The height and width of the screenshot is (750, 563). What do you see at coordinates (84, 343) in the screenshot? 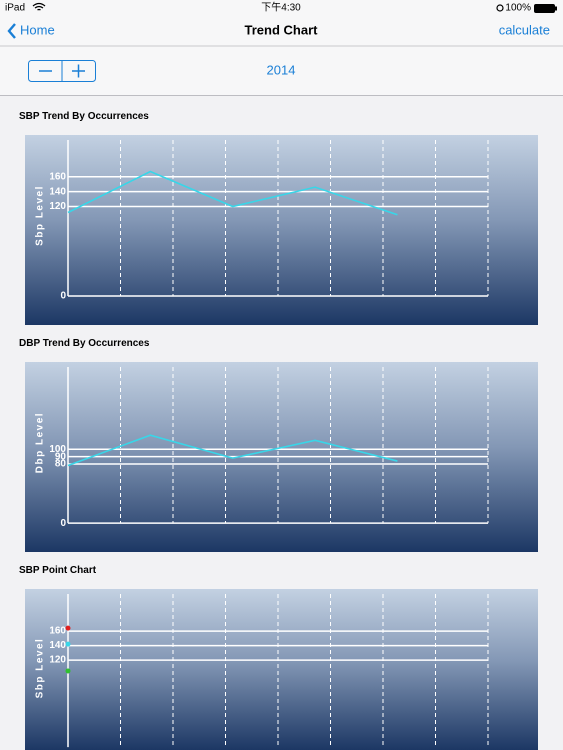
I see `section-title: DBP Trend By Occurrences` at bounding box center [84, 343].